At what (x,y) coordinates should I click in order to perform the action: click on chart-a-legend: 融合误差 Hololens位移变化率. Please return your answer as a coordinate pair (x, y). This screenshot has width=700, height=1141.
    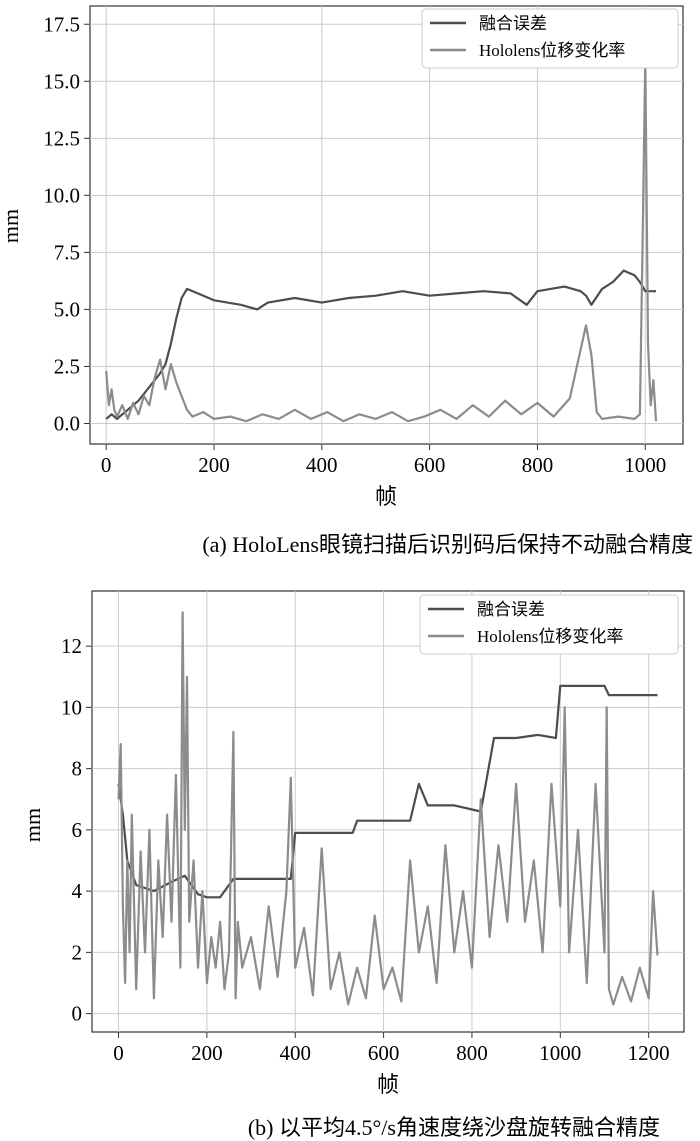
    Looking at the image, I should click on (550, 38).